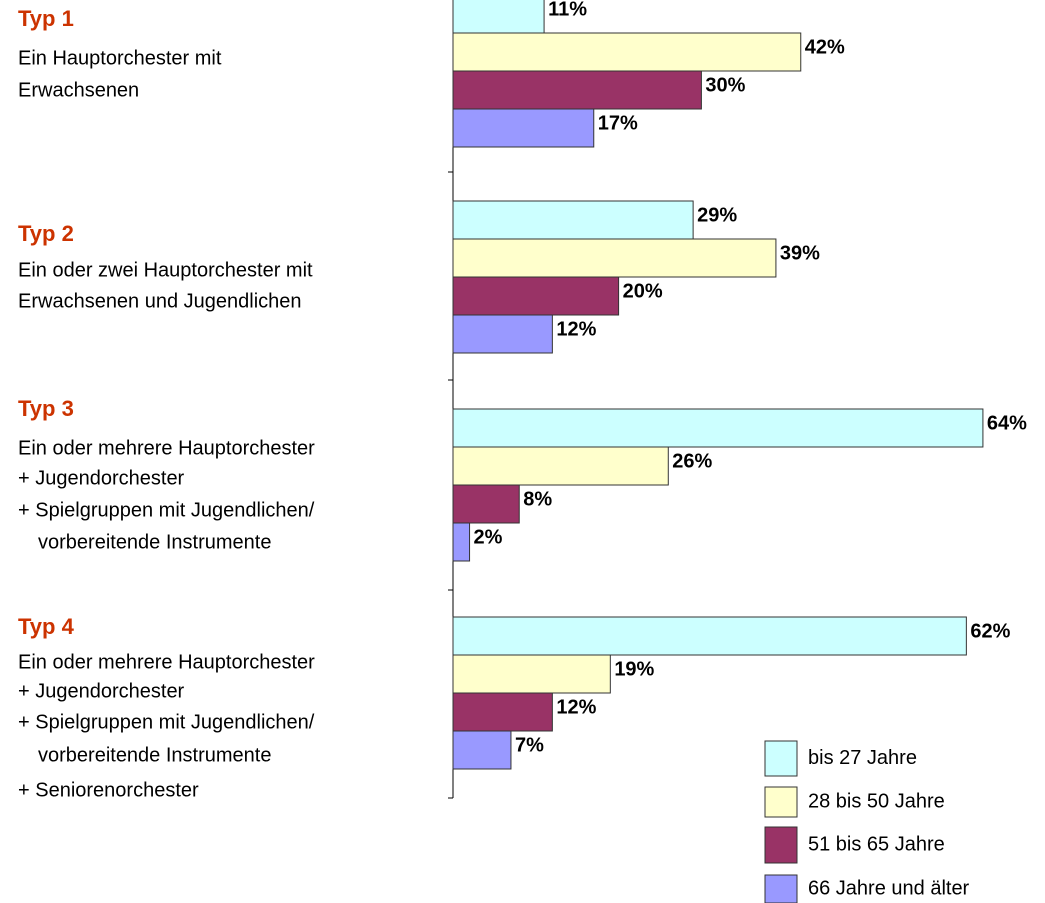  I want to click on category-description: + Seniorenorchester, so click(108, 790).